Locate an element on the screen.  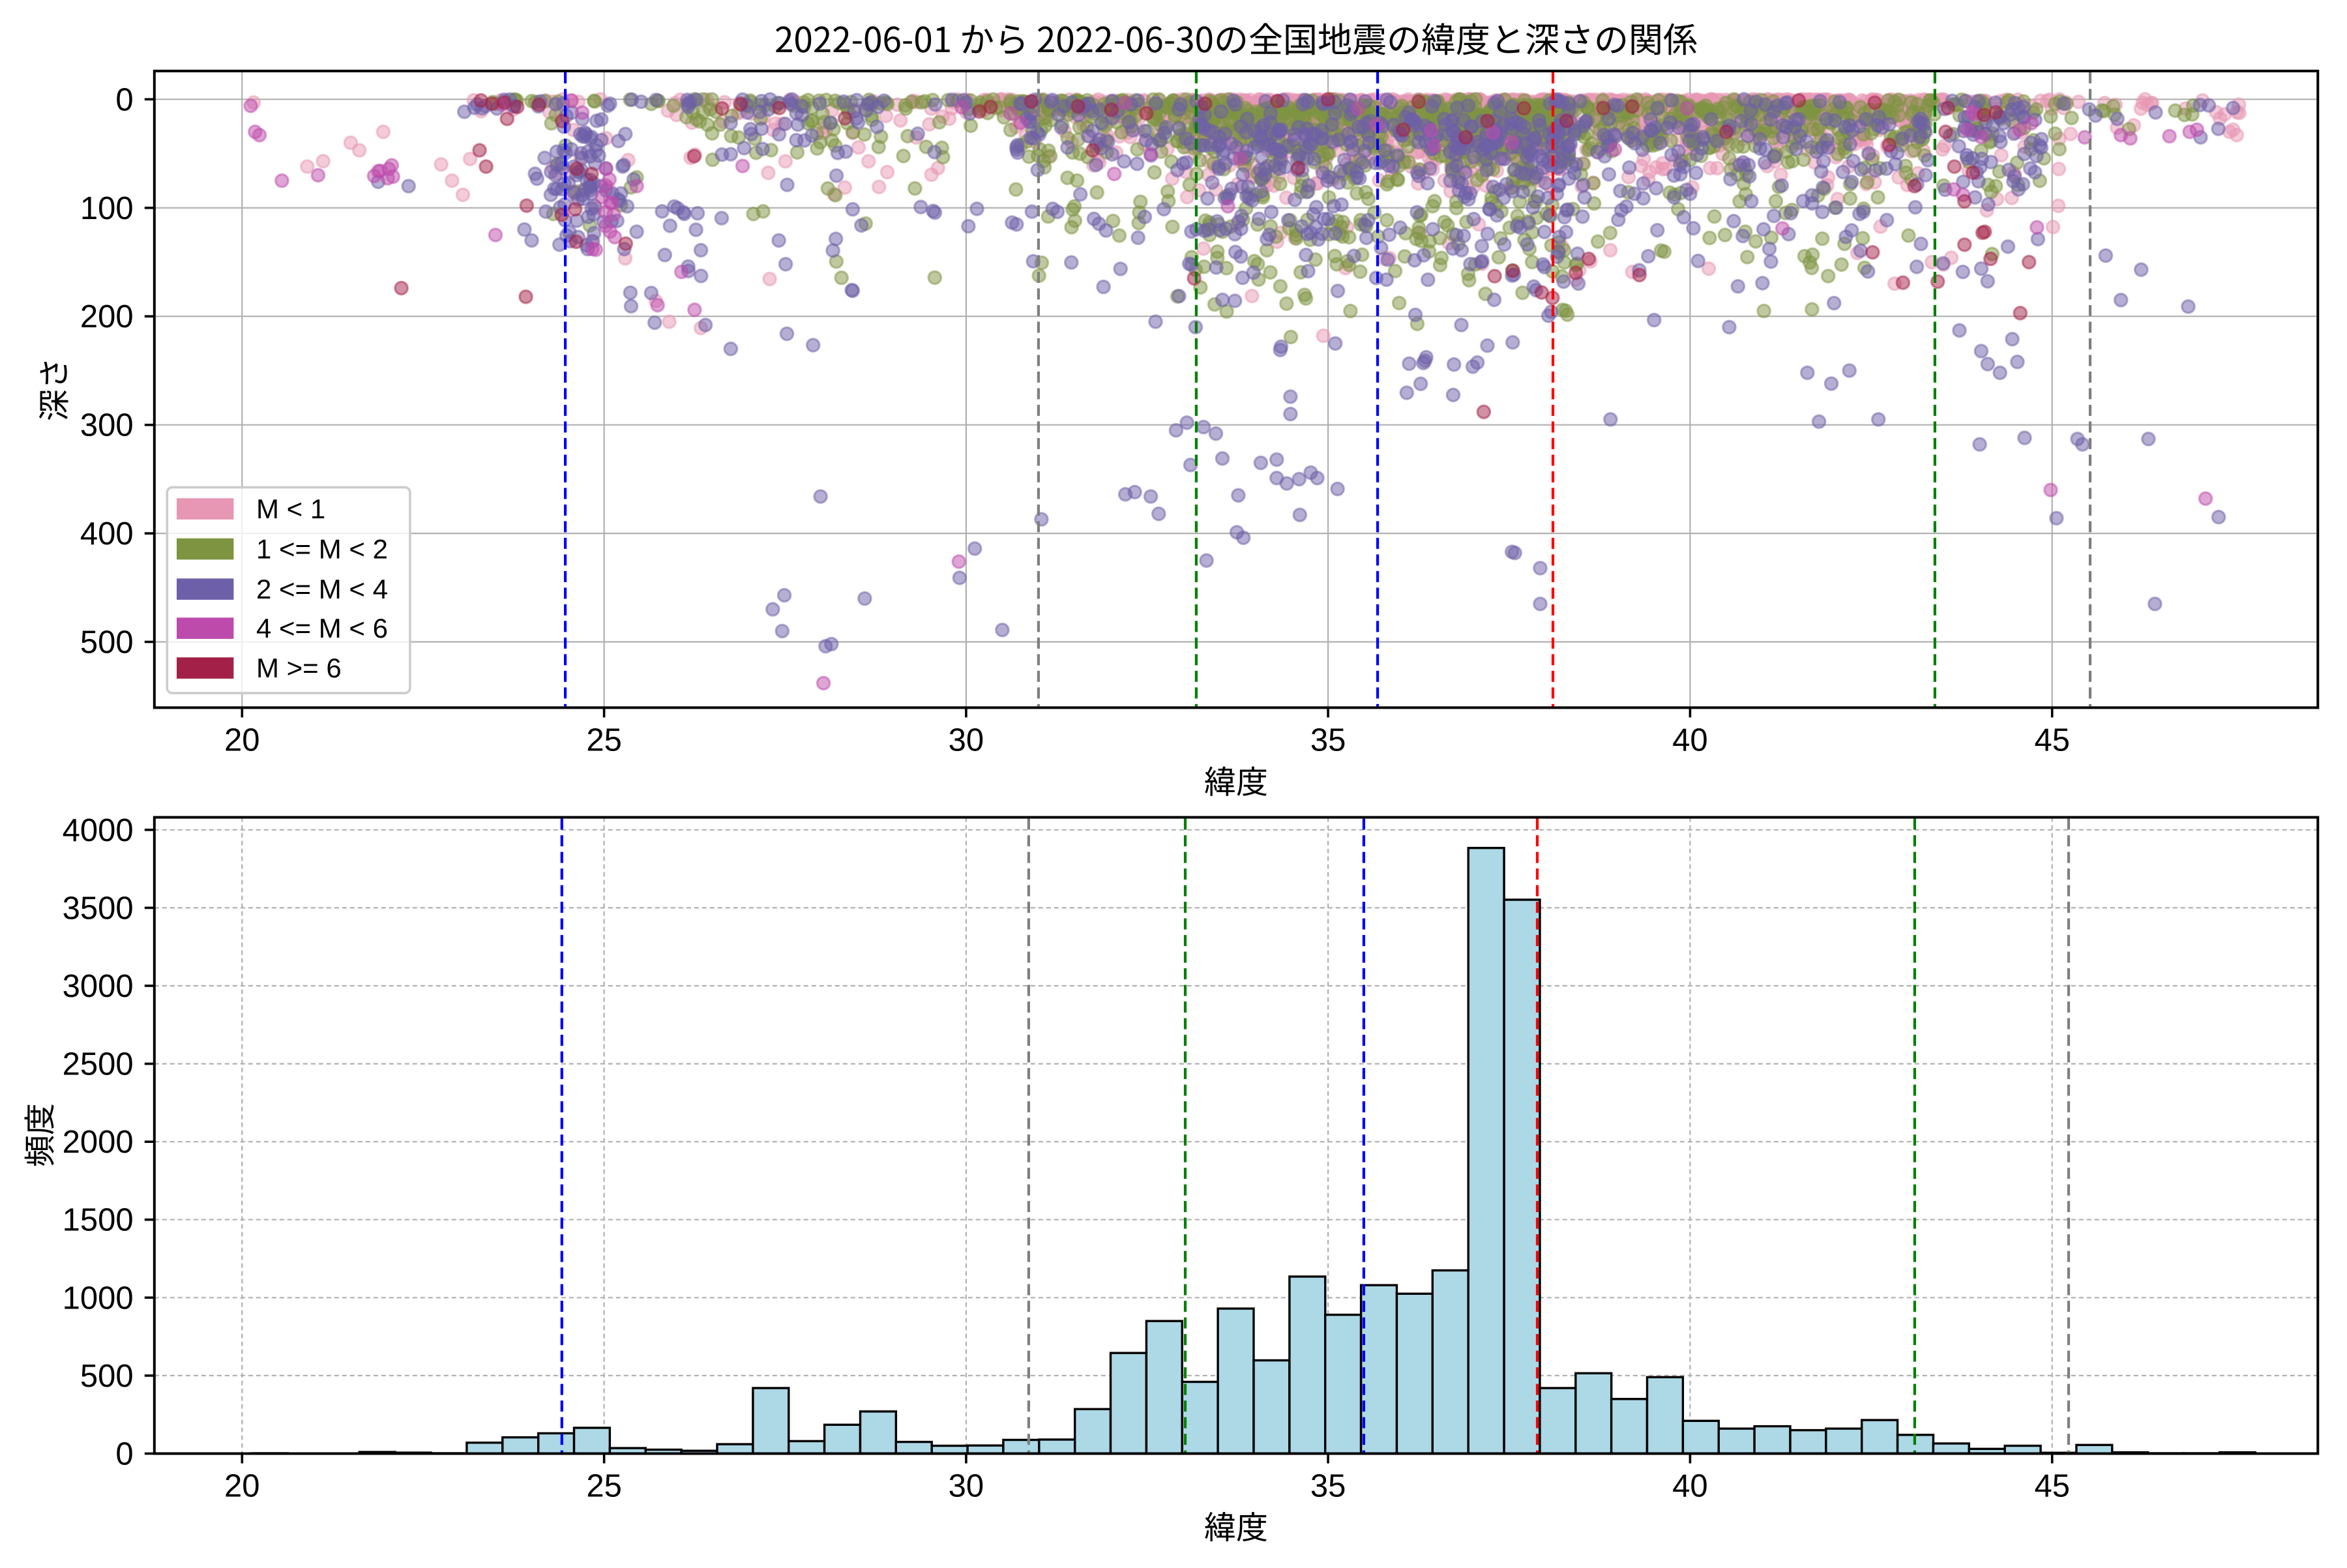
svg-text: 1 <= M < 2 is located at coordinates (322, 548).